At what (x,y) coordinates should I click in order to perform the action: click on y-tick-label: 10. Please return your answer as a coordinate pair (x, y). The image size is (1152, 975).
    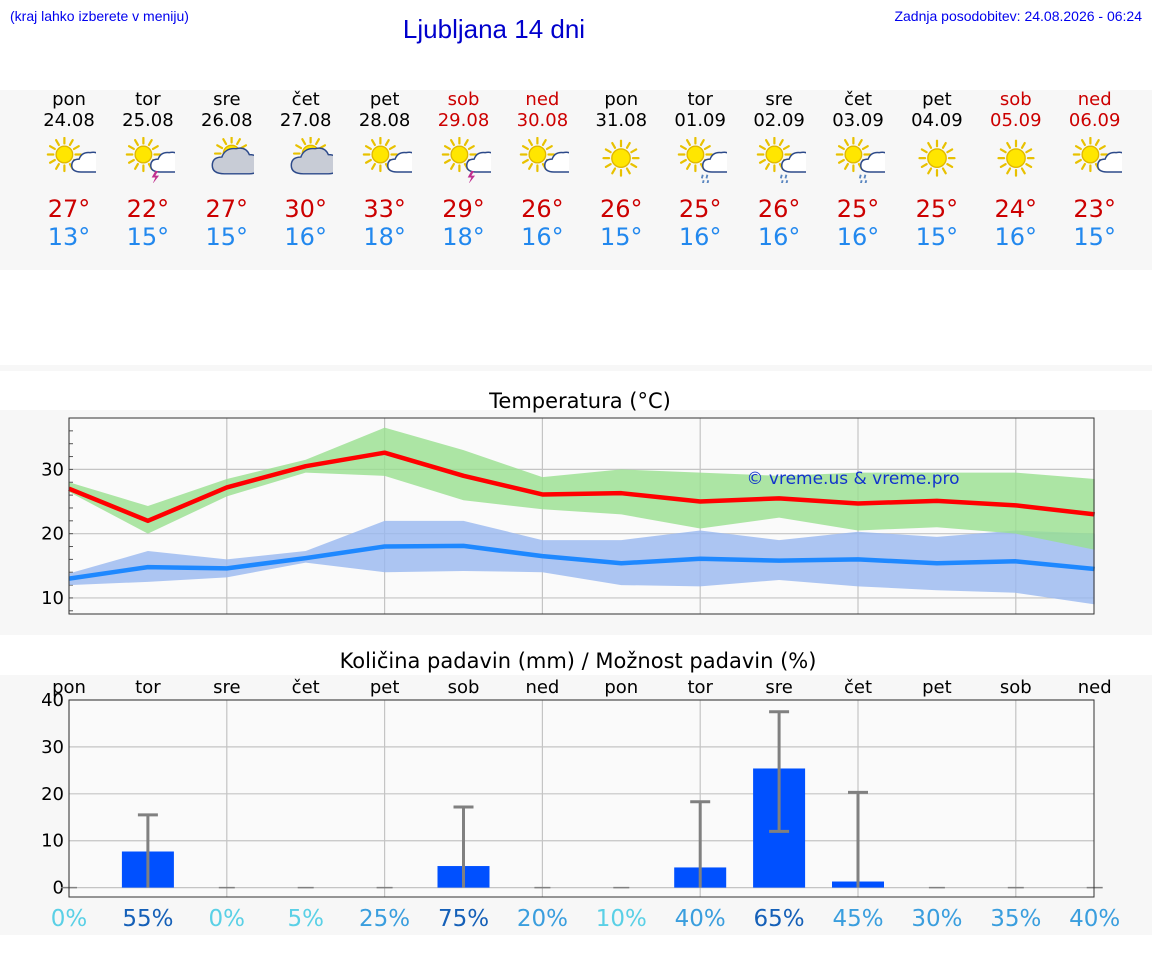
    Looking at the image, I should click on (52, 841).